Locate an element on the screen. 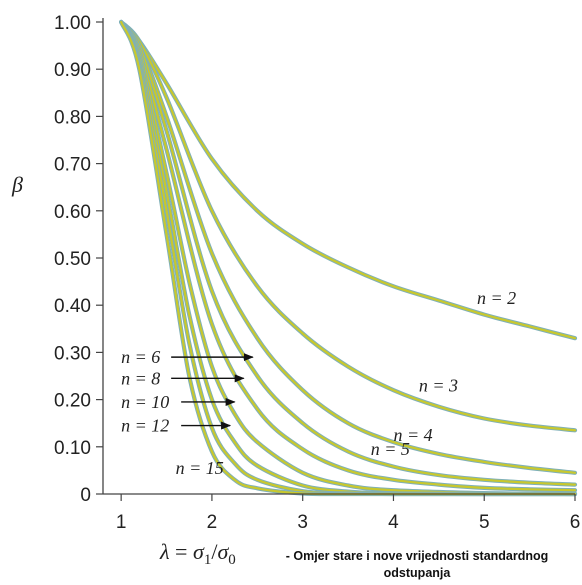  y-tick-label: 0.50 is located at coordinates (72, 259).